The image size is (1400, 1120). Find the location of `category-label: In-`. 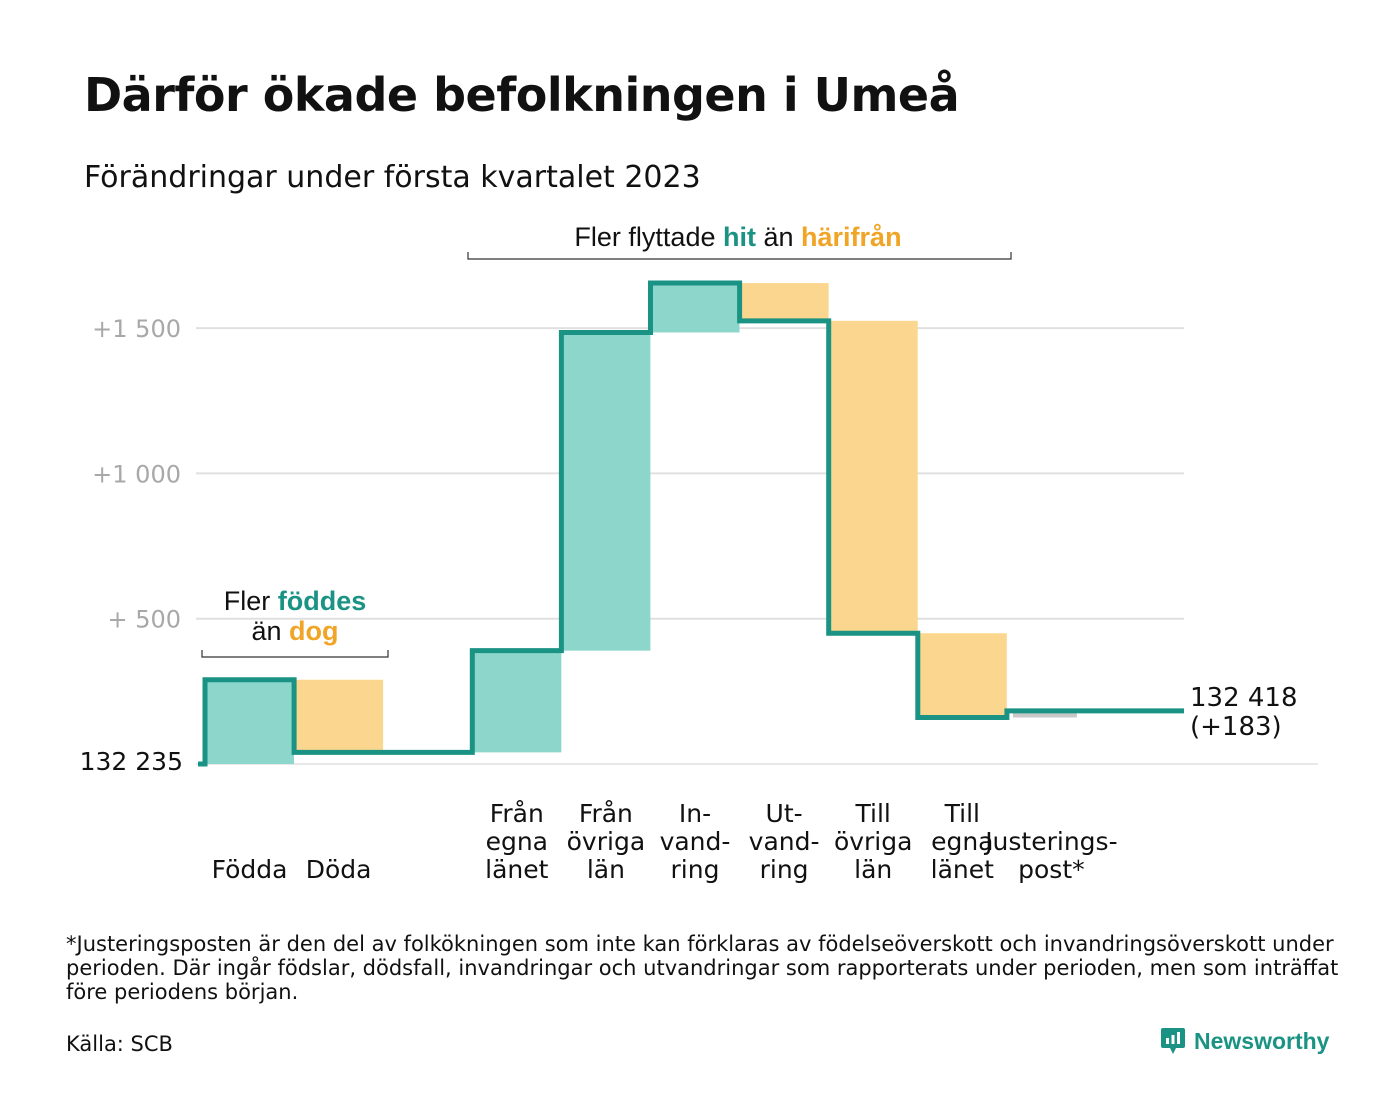

category-label: In- is located at coordinates (695, 813).